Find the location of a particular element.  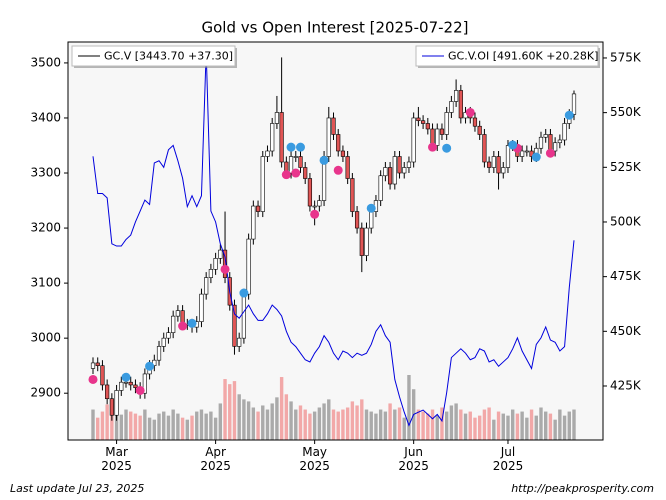

x-tick-label: Apr 2025 is located at coordinates (215, 459).